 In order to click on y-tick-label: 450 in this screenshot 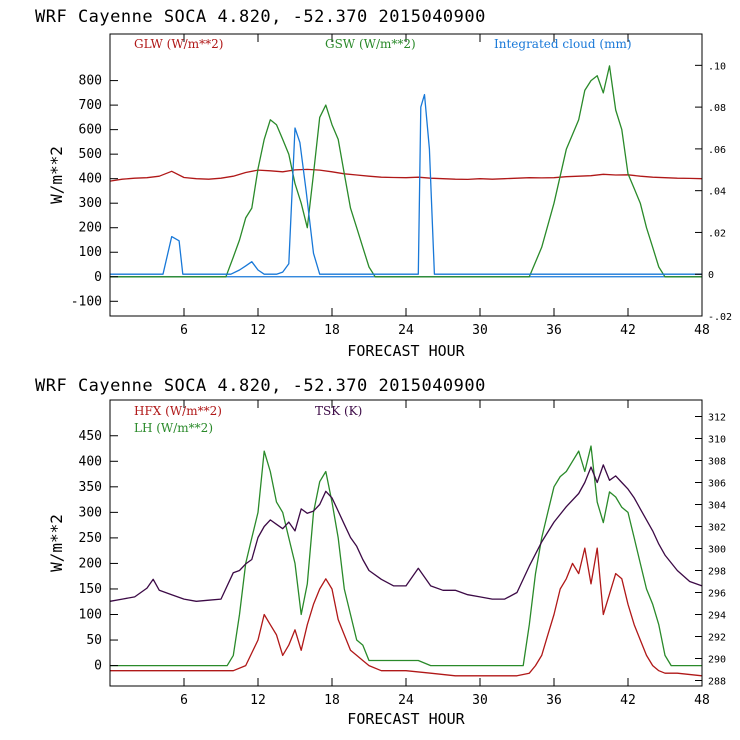, I will do `click(90, 436)`.